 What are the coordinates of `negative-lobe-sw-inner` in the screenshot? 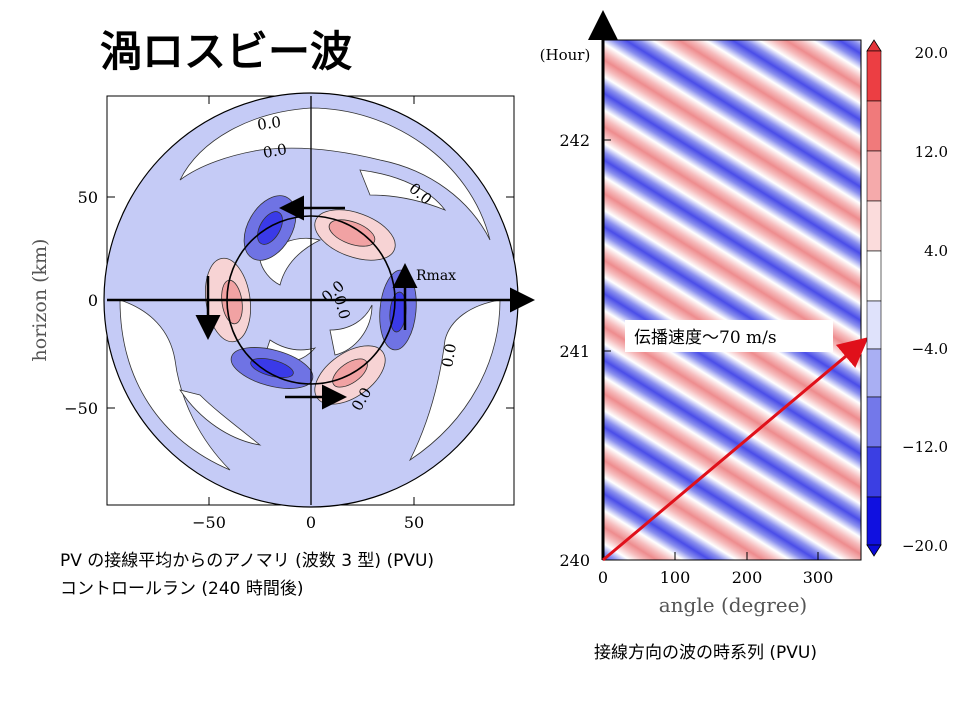 It's located at (272, 368).